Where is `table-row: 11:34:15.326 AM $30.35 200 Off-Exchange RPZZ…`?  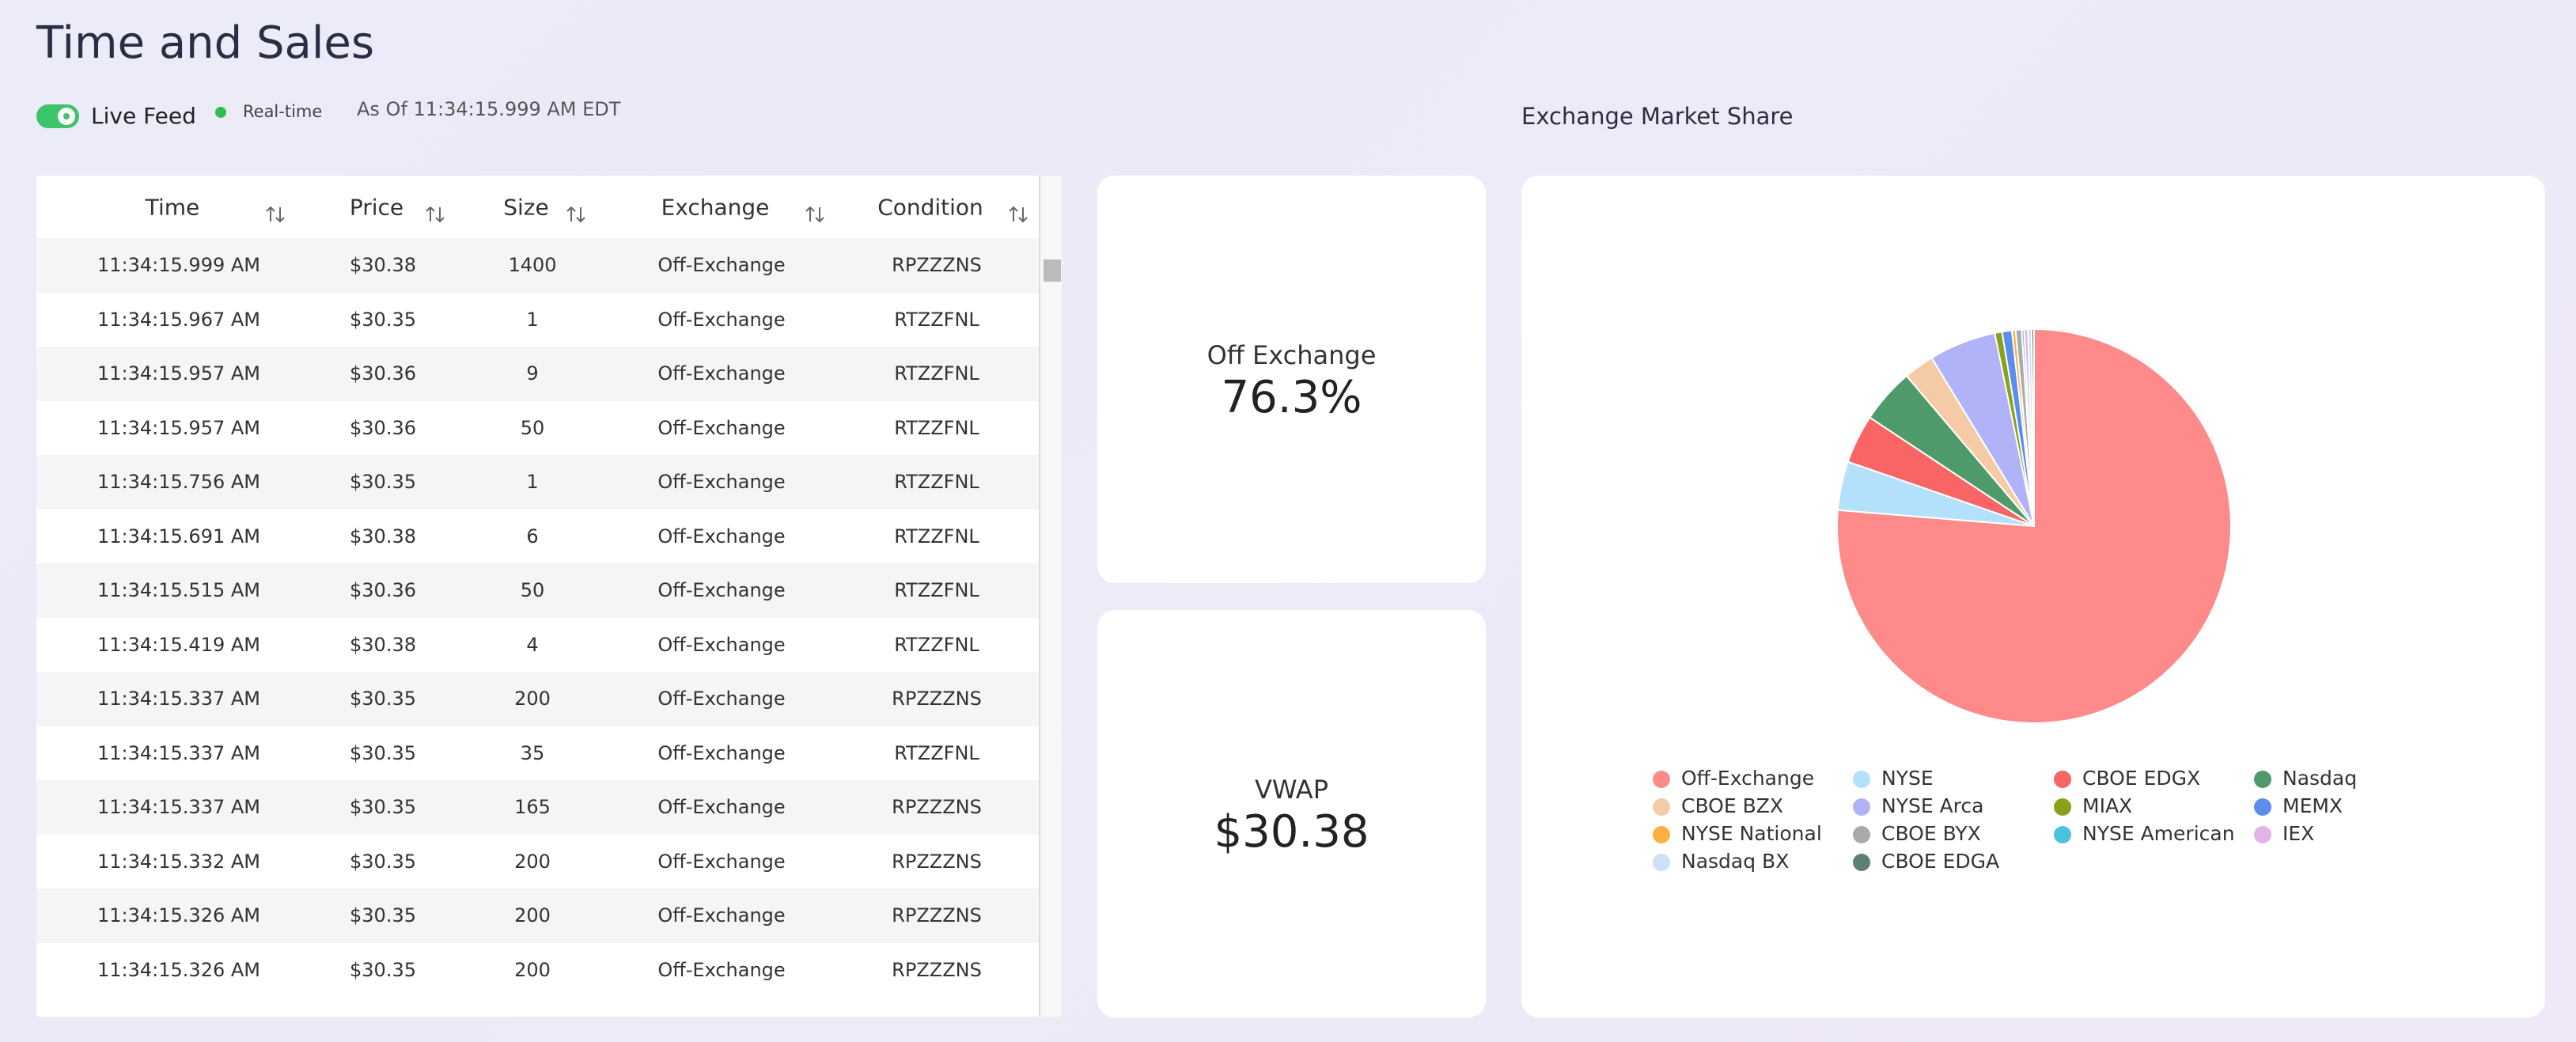
table-row: 11:34:15.326 AM $30.35 200 Off-Exchange RPZZ… is located at coordinates (537, 916).